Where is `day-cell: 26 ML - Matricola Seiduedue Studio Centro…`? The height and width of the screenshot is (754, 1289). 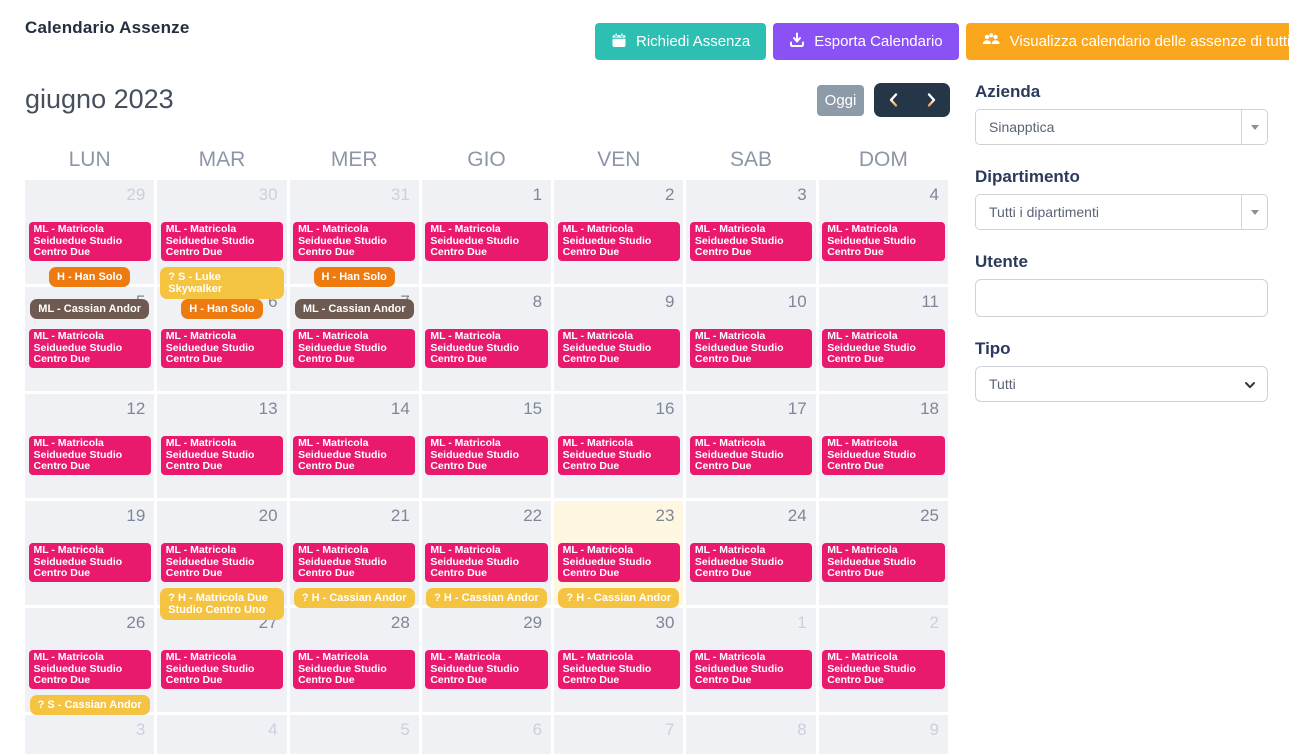
day-cell: 26 ML - Matricola Seiduedue Studio Centro… is located at coordinates (90, 661).